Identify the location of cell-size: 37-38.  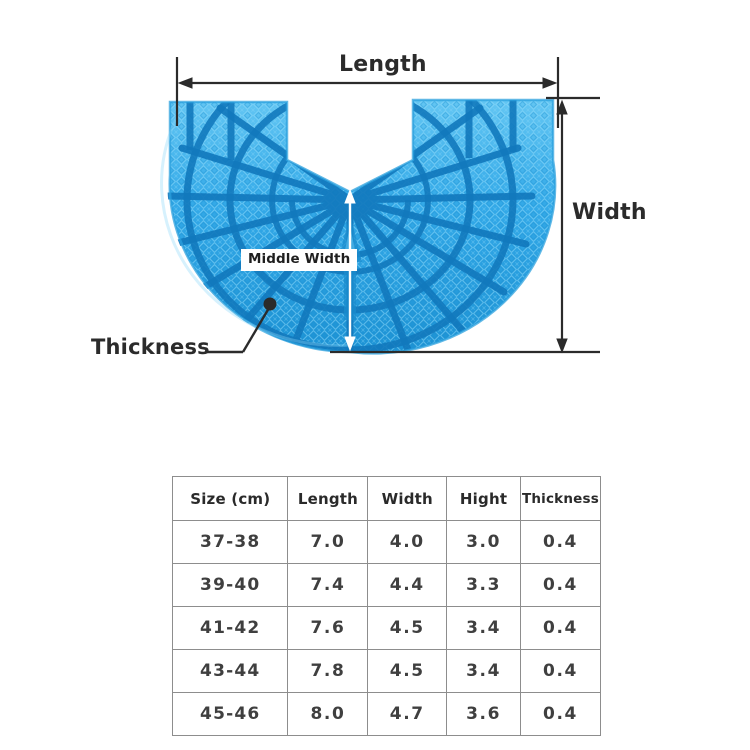
(230, 542).